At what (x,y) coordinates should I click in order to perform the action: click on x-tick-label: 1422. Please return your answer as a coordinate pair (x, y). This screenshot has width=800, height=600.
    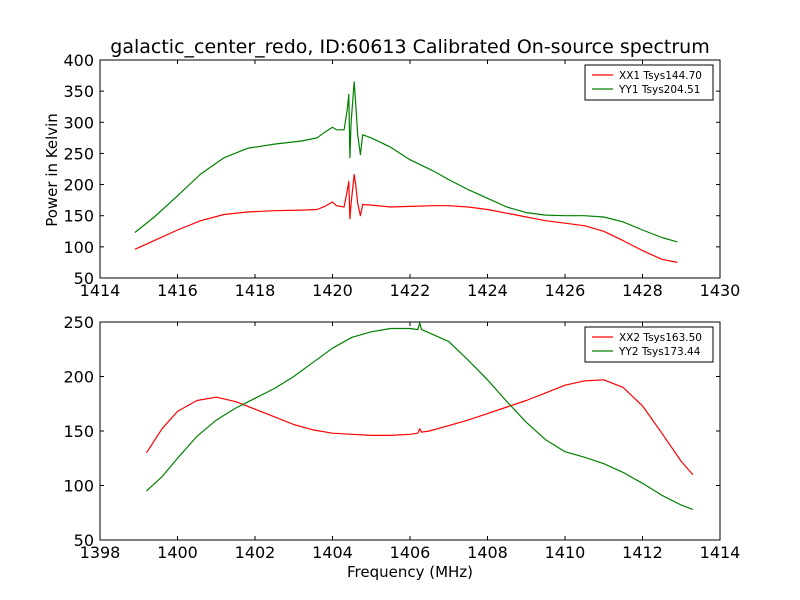
    Looking at the image, I should click on (410, 290).